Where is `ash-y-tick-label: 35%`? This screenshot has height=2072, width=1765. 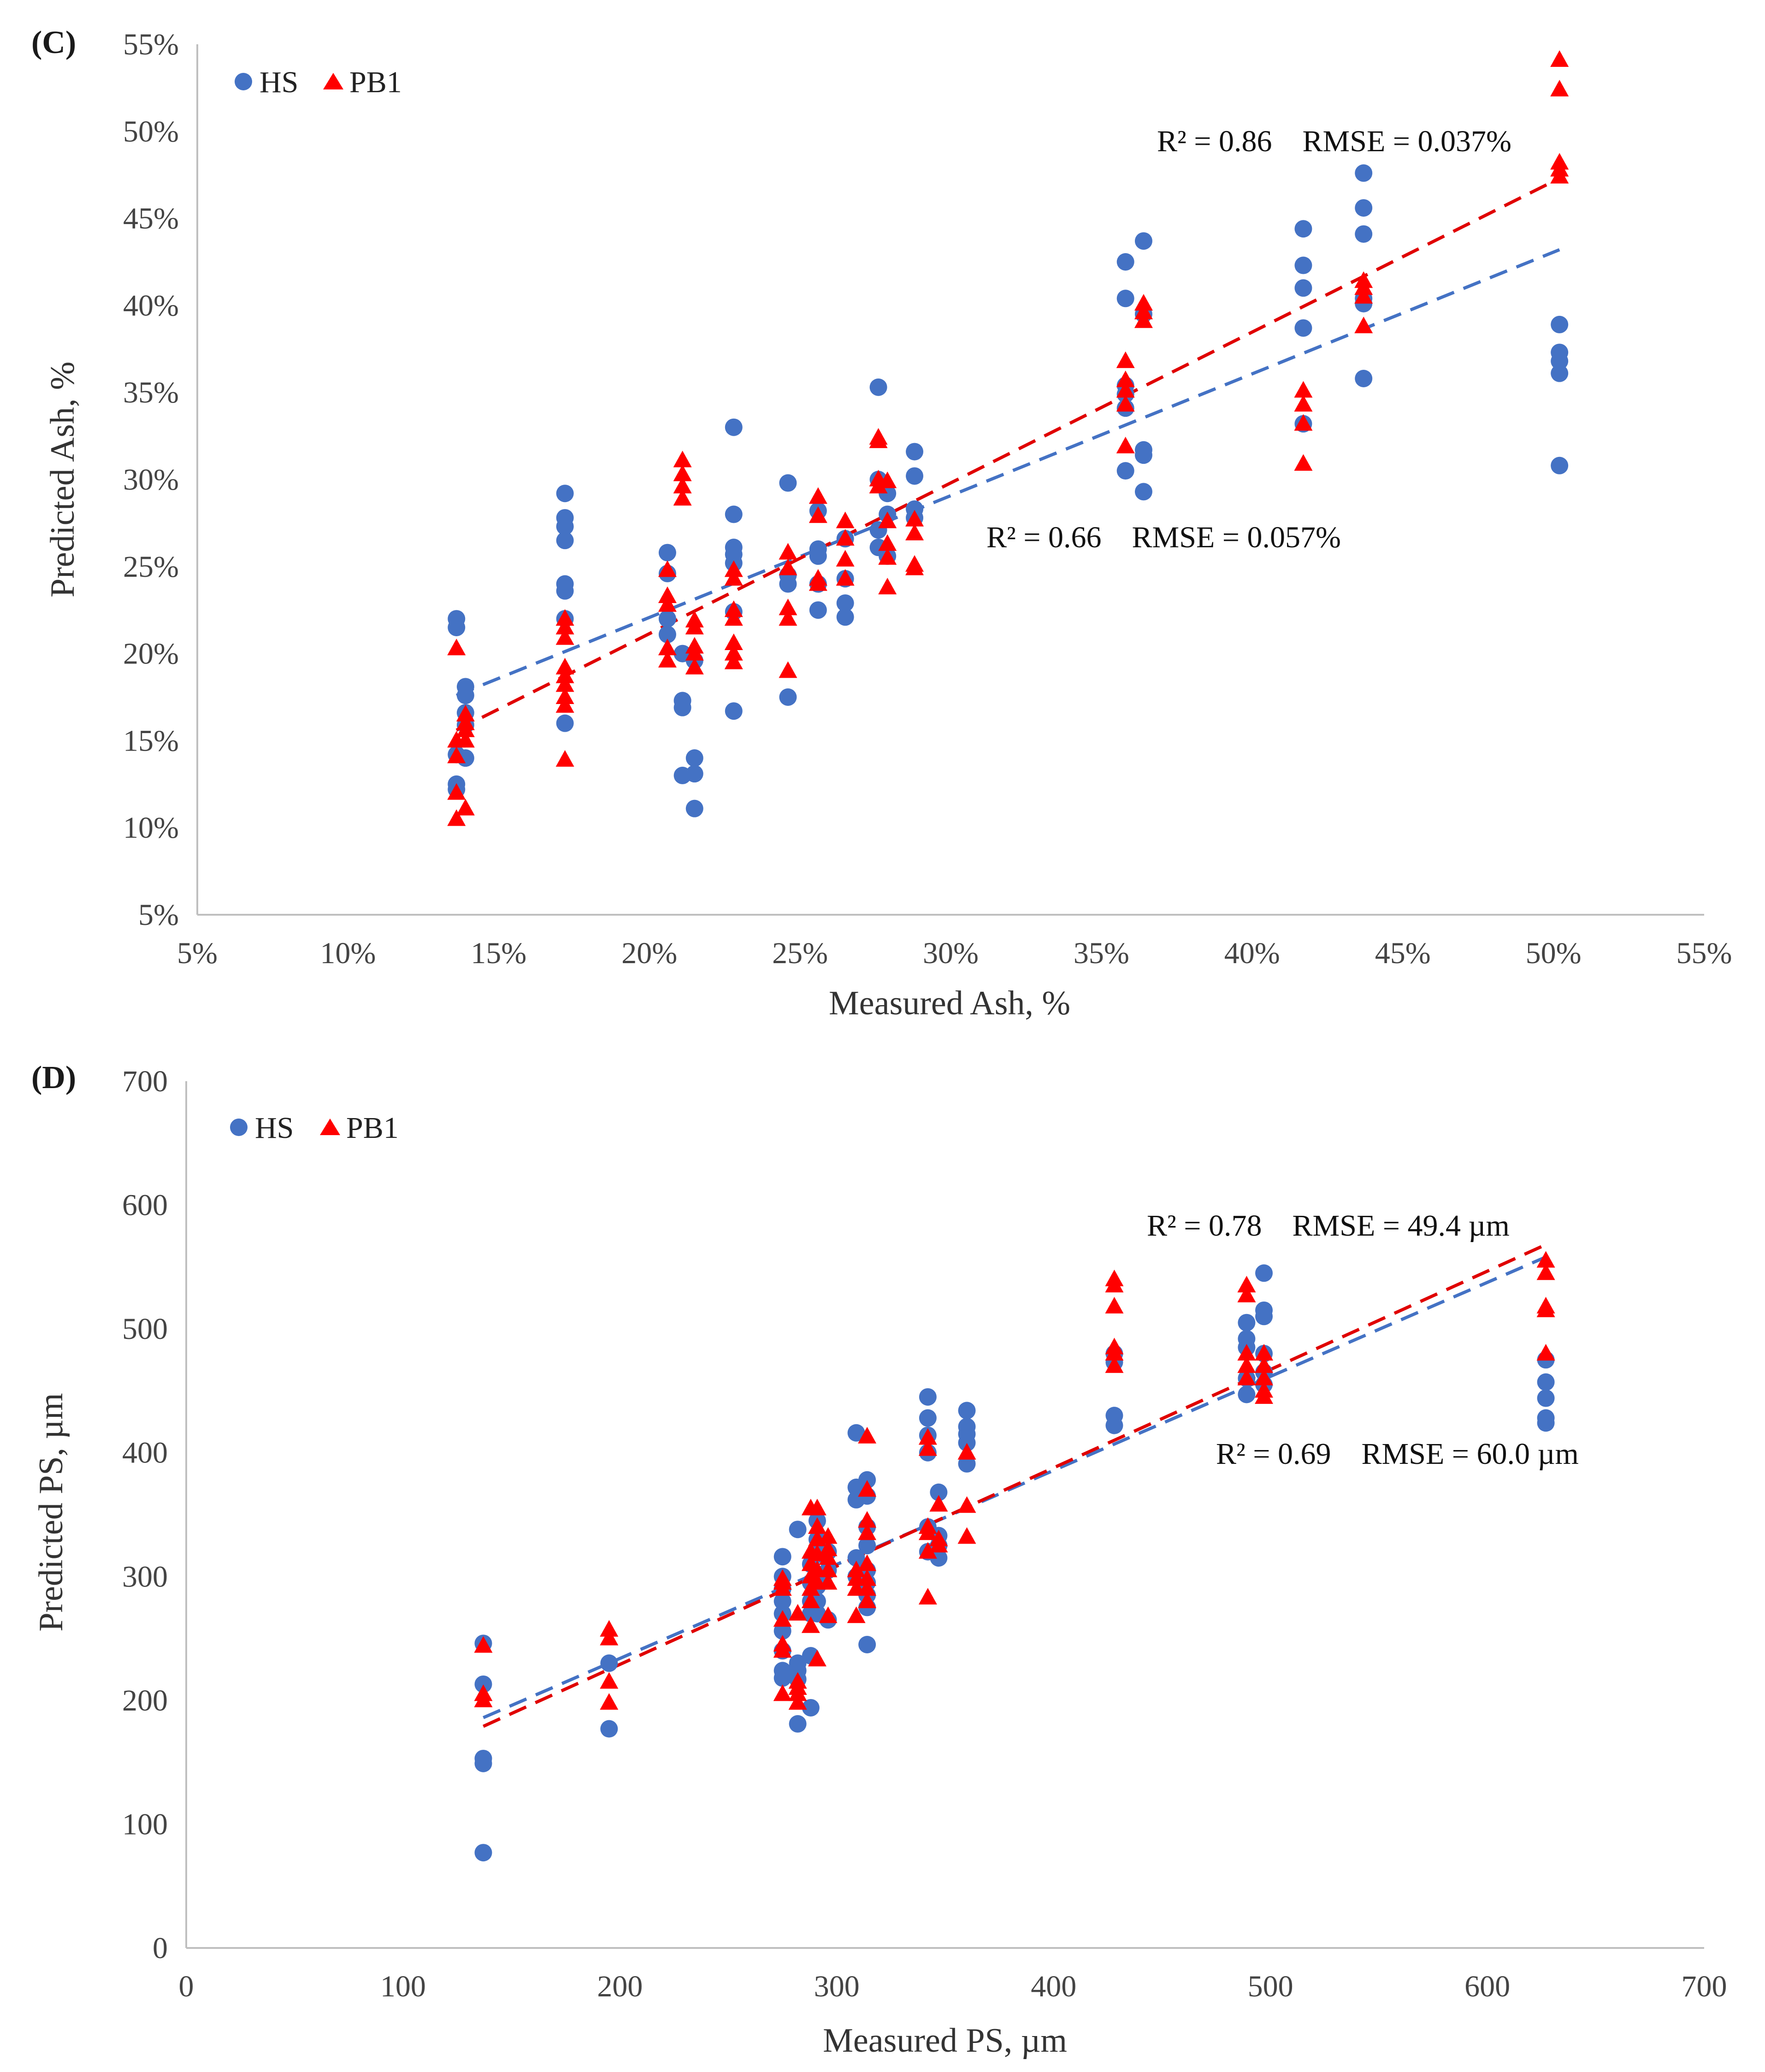 ash-y-tick-label: 35% is located at coordinates (151, 392).